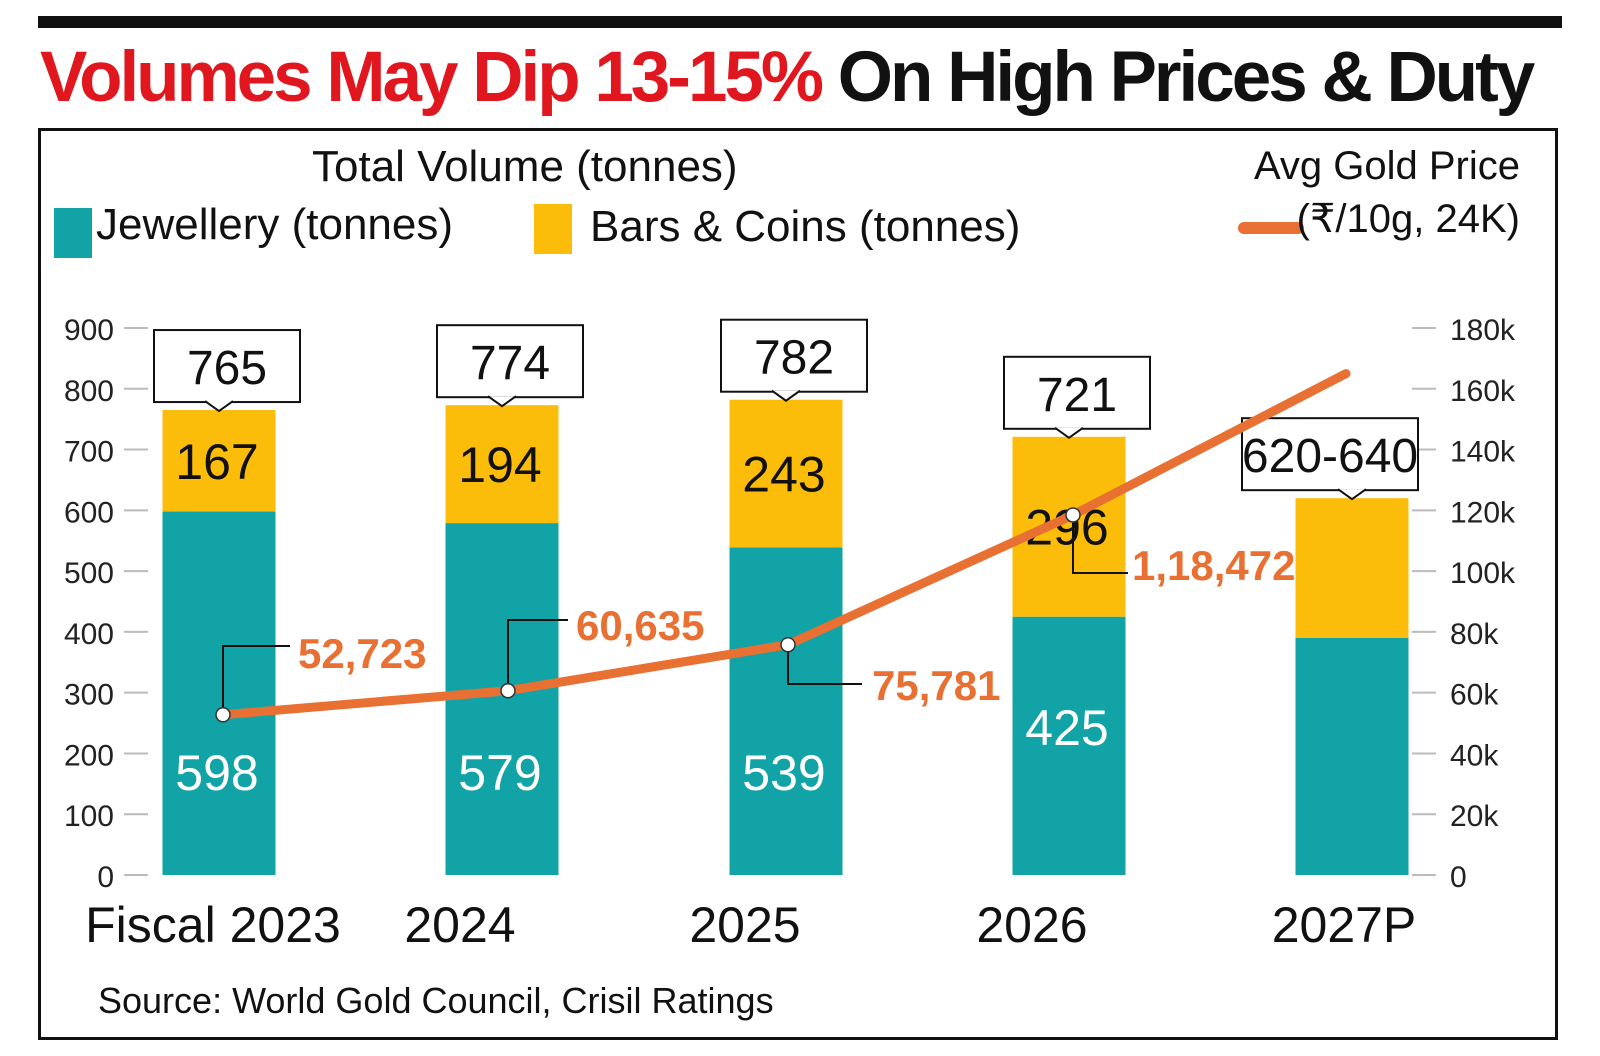  I want to click on total-callout-label: 620-640, so click(1330, 456).